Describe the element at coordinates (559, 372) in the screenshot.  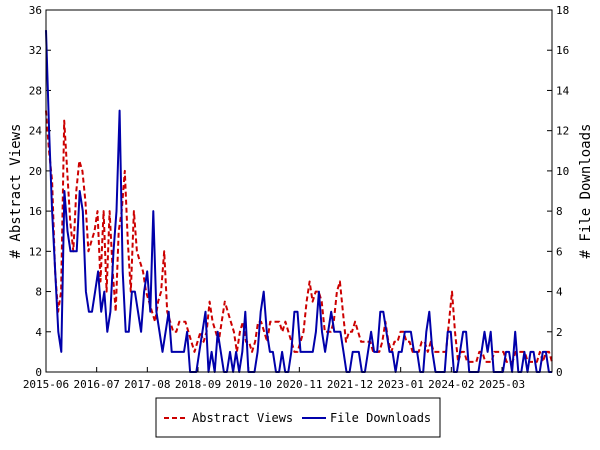
I see `right-tick-label: 0` at that location.